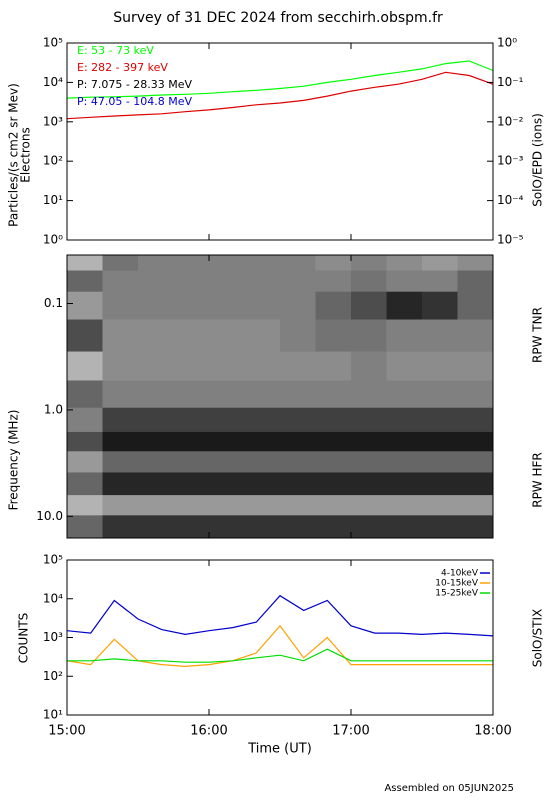 This screenshot has height=804, width=550. I want to click on y-tick-label: 10⁵, so click(53, 560).